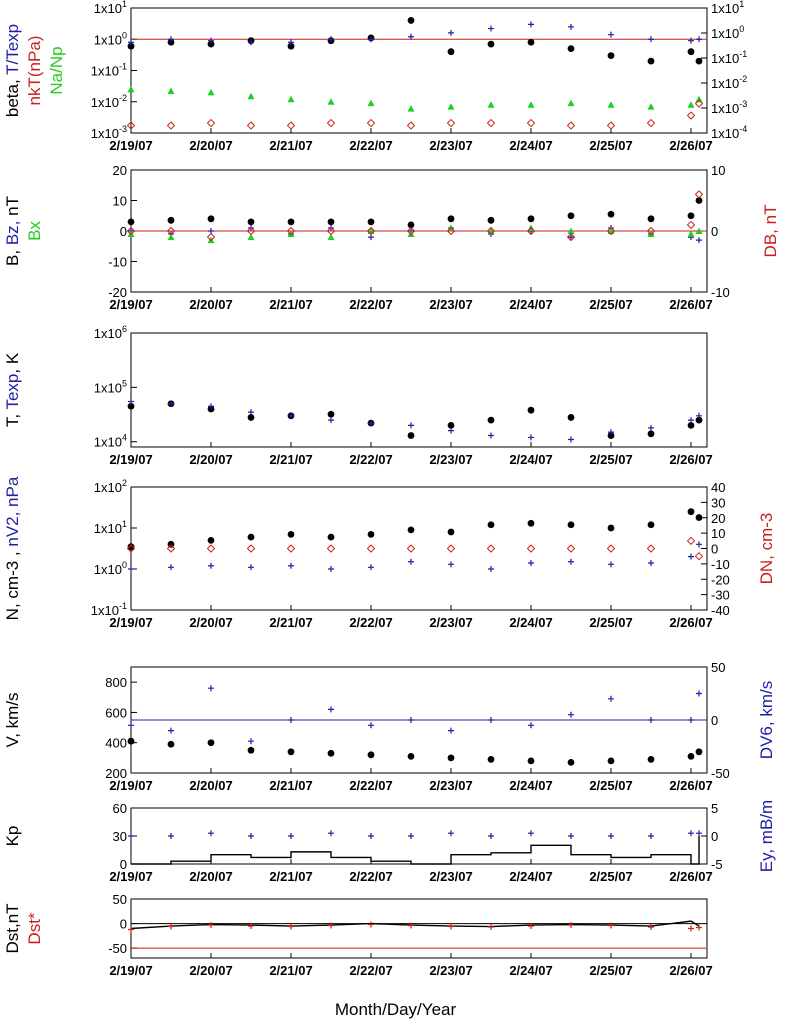  What do you see at coordinates (727, 8) in the screenshot?
I see `y2-tick-label: 1x101` at bounding box center [727, 8].